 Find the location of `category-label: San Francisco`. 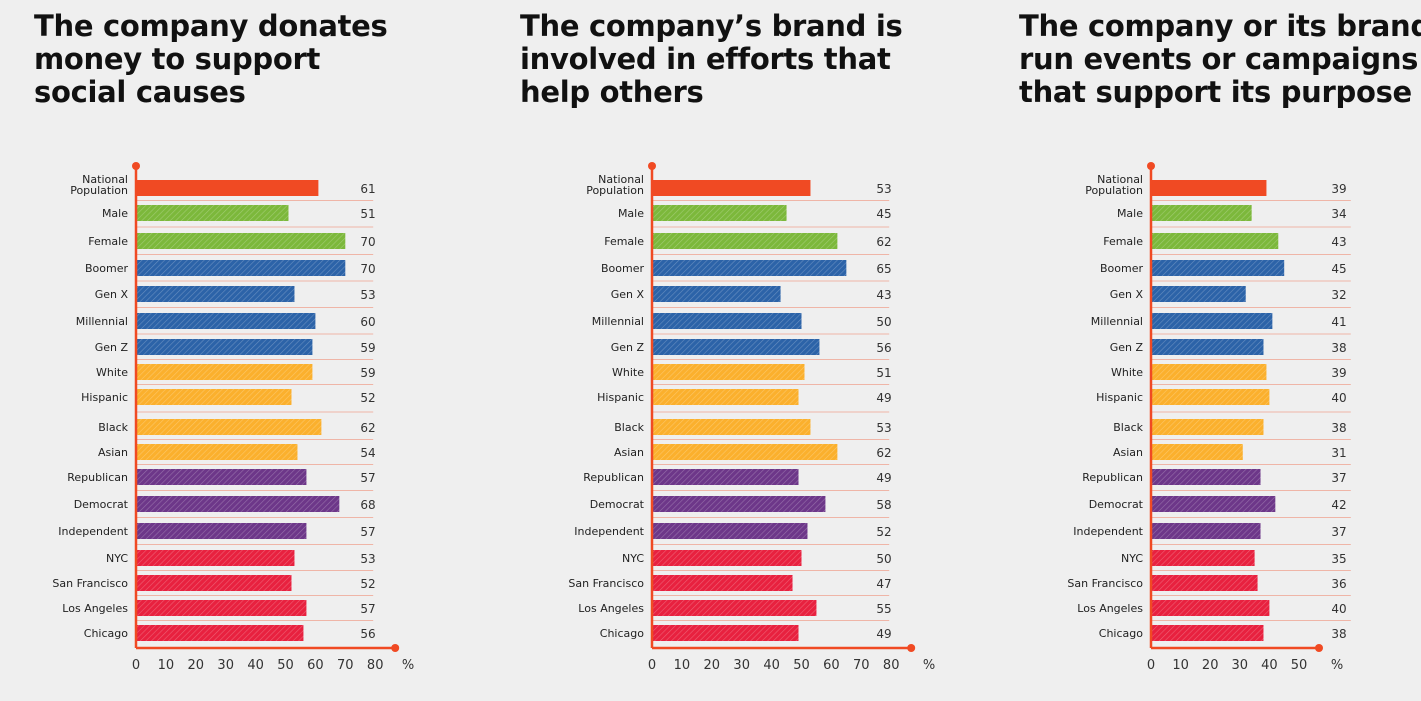

category-label: San Francisco is located at coordinates (90, 583).